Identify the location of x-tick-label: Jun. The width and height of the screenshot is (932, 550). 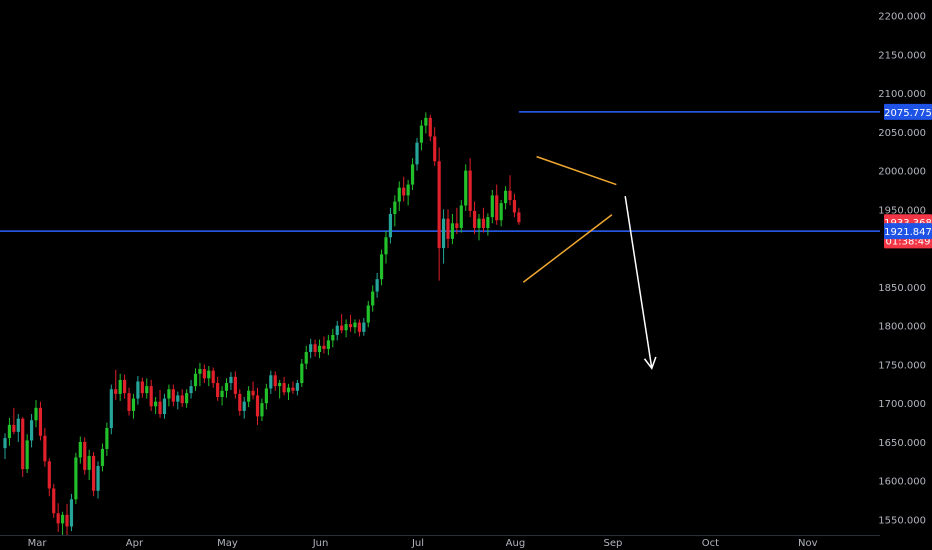
(320, 543).